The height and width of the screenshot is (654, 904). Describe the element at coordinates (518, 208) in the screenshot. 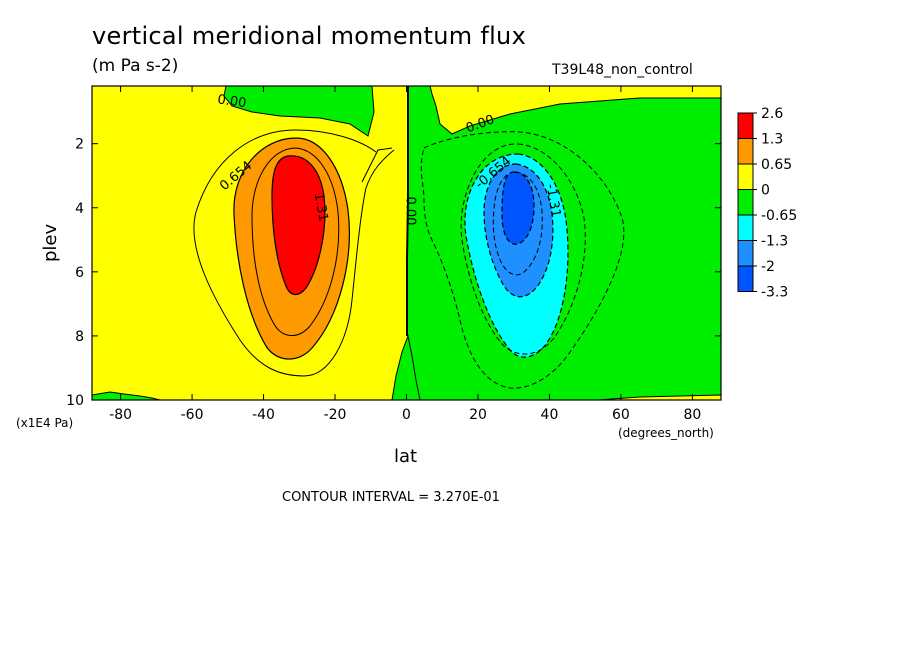

I see `contour-fill-neg2` at that location.